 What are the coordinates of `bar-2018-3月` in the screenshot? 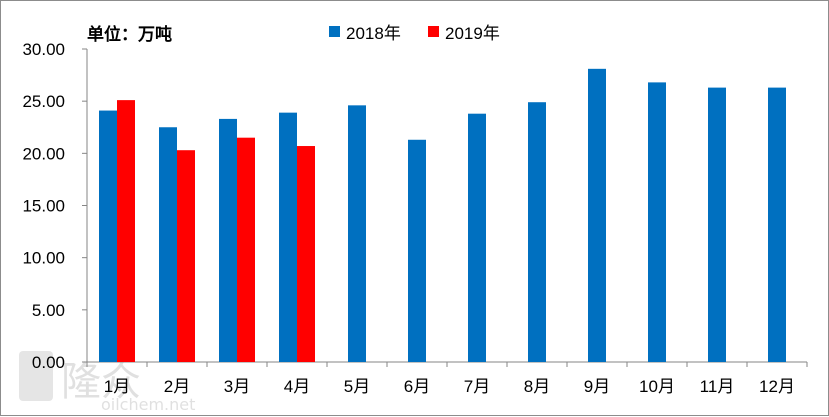 It's located at (228, 240).